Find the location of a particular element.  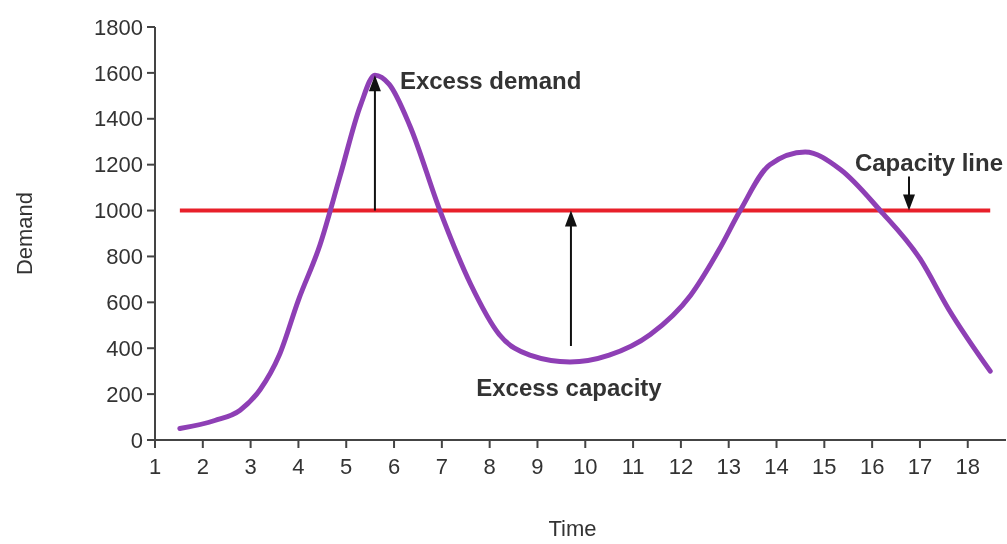

y-tick-label: 1800 is located at coordinates (118, 27).